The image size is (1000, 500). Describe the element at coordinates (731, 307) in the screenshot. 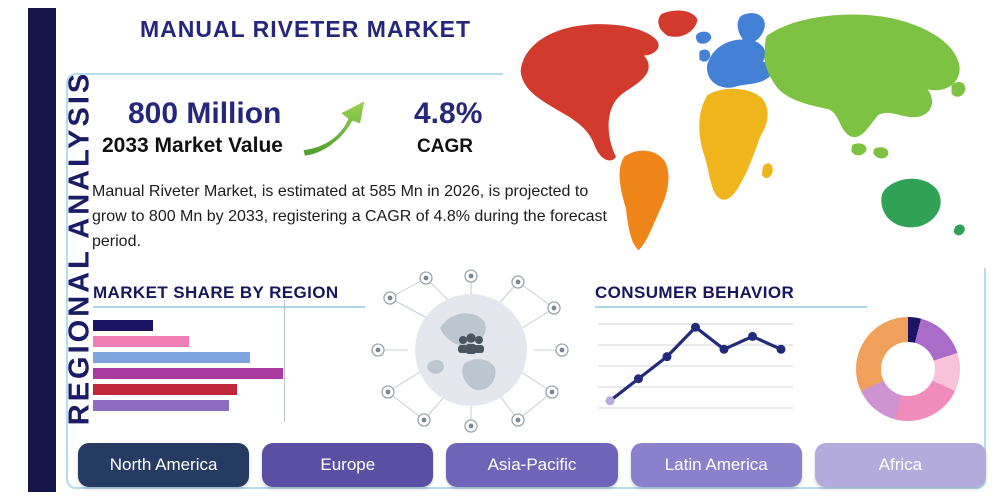

I see `consumer-behavior-underline` at that location.